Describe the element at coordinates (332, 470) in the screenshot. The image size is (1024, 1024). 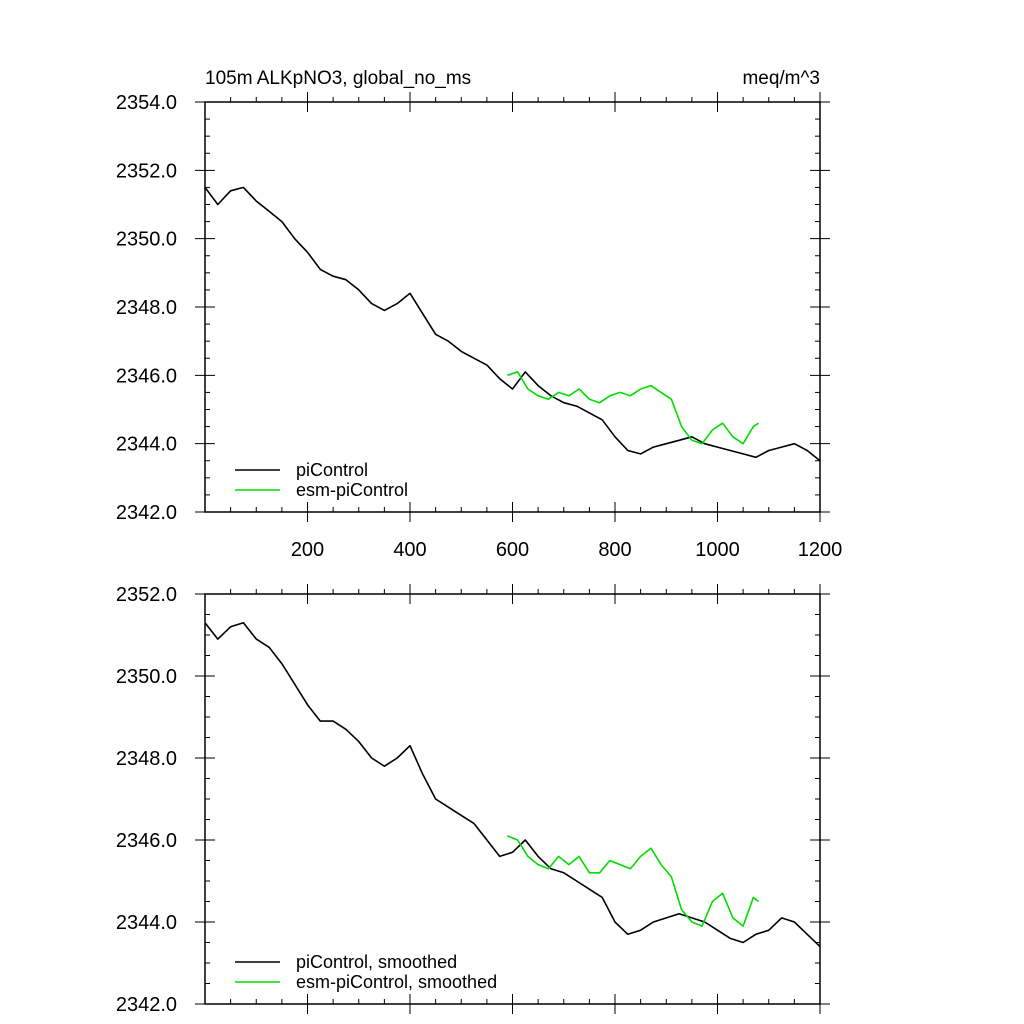
I see `legend-label: piControl` at that location.